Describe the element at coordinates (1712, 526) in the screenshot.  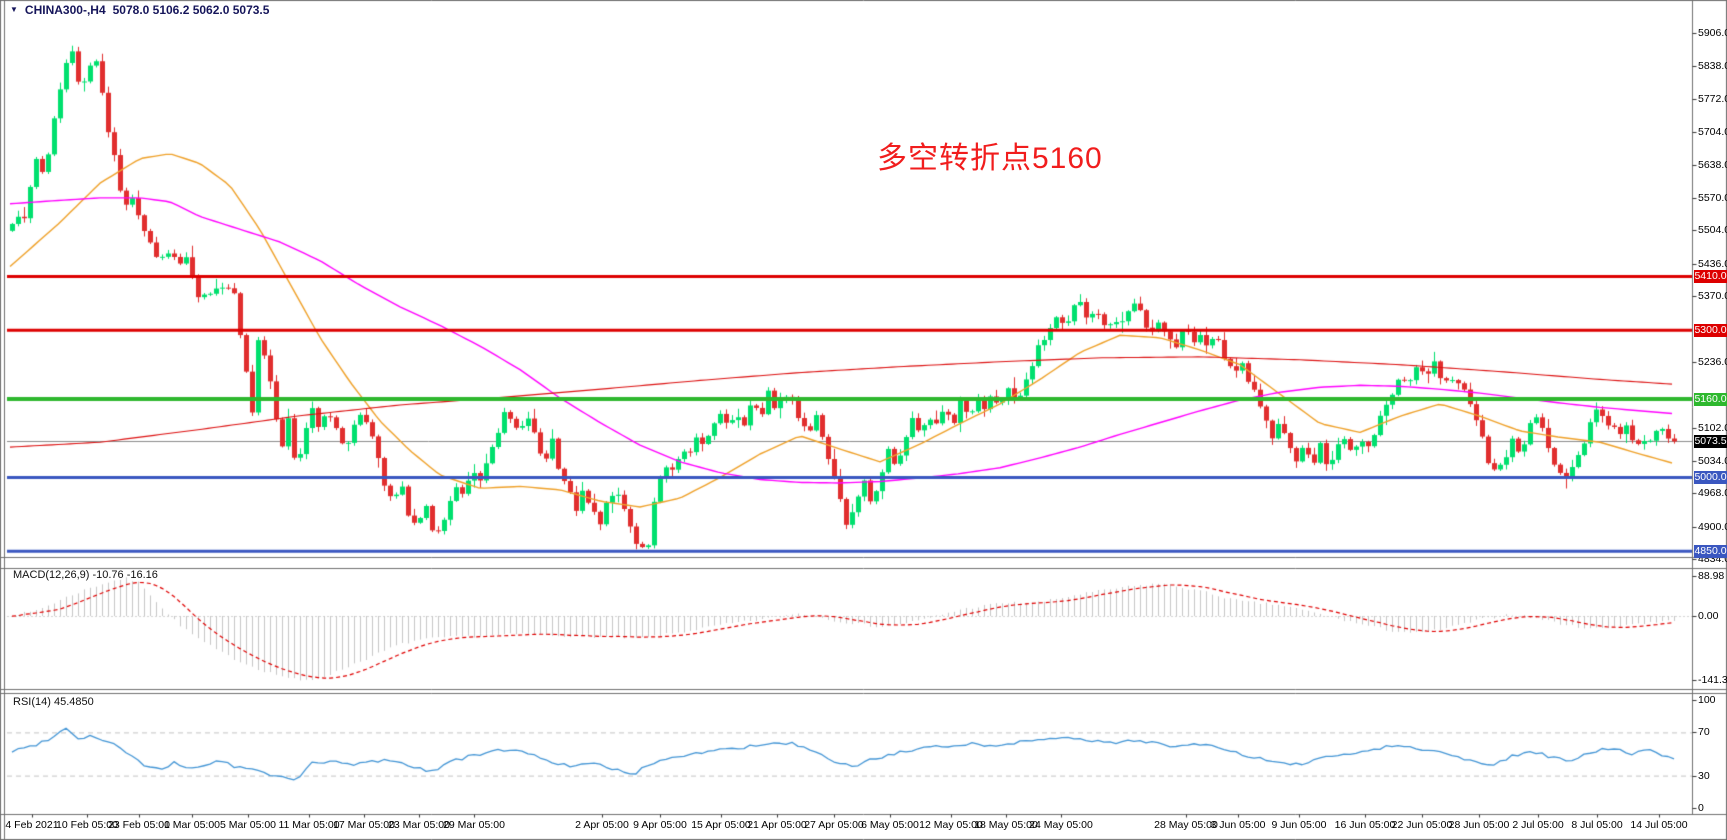
I see `price-tick-label: 4900.0` at that location.